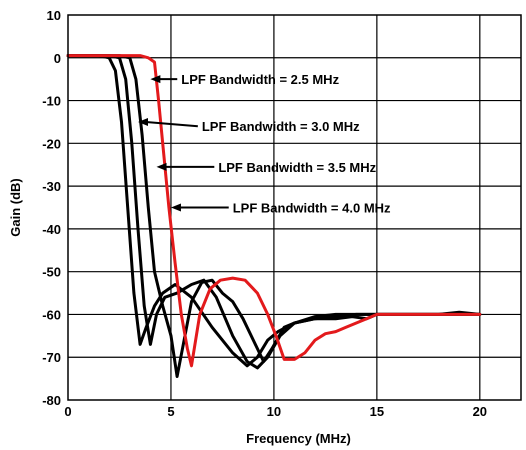  I want to click on x-tick-label: 15, so click(377, 411).